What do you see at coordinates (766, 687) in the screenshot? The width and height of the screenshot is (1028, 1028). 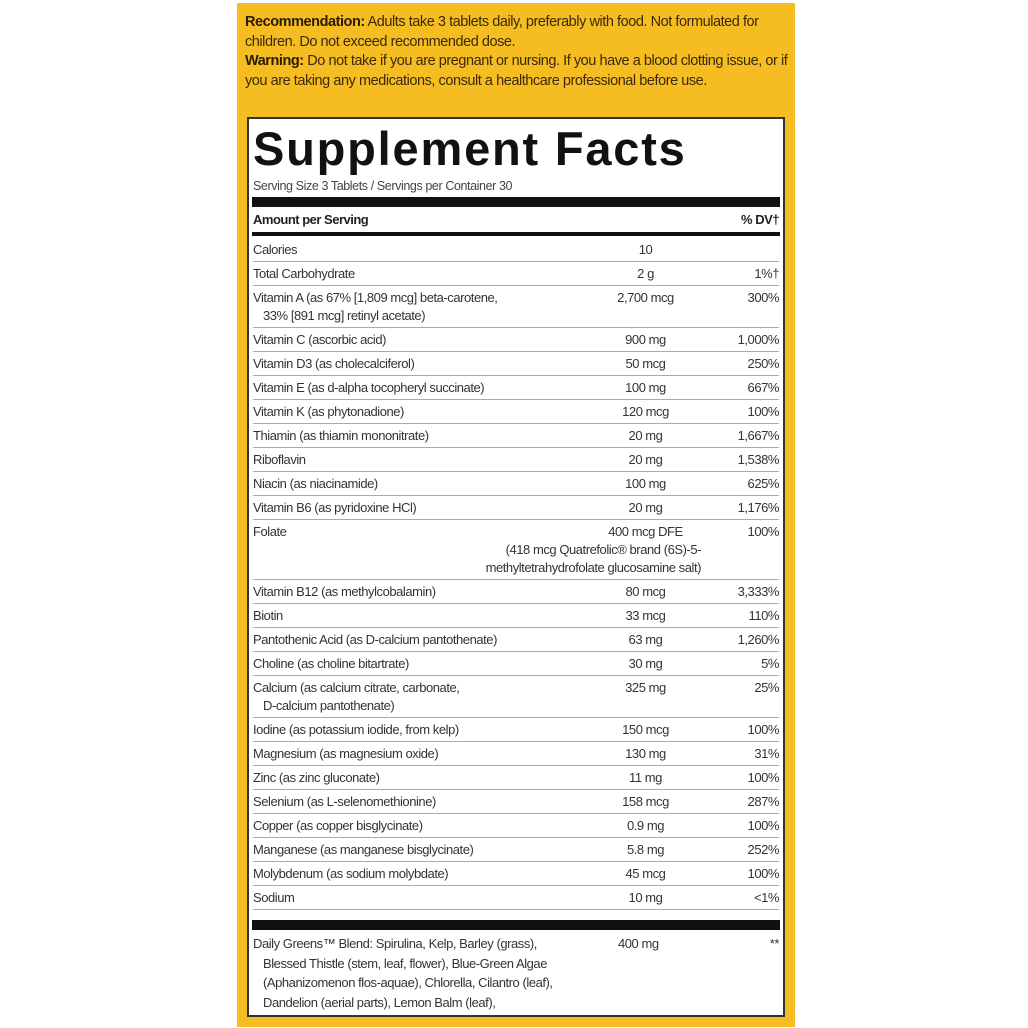 I see `nutrient-dv: 25%` at bounding box center [766, 687].